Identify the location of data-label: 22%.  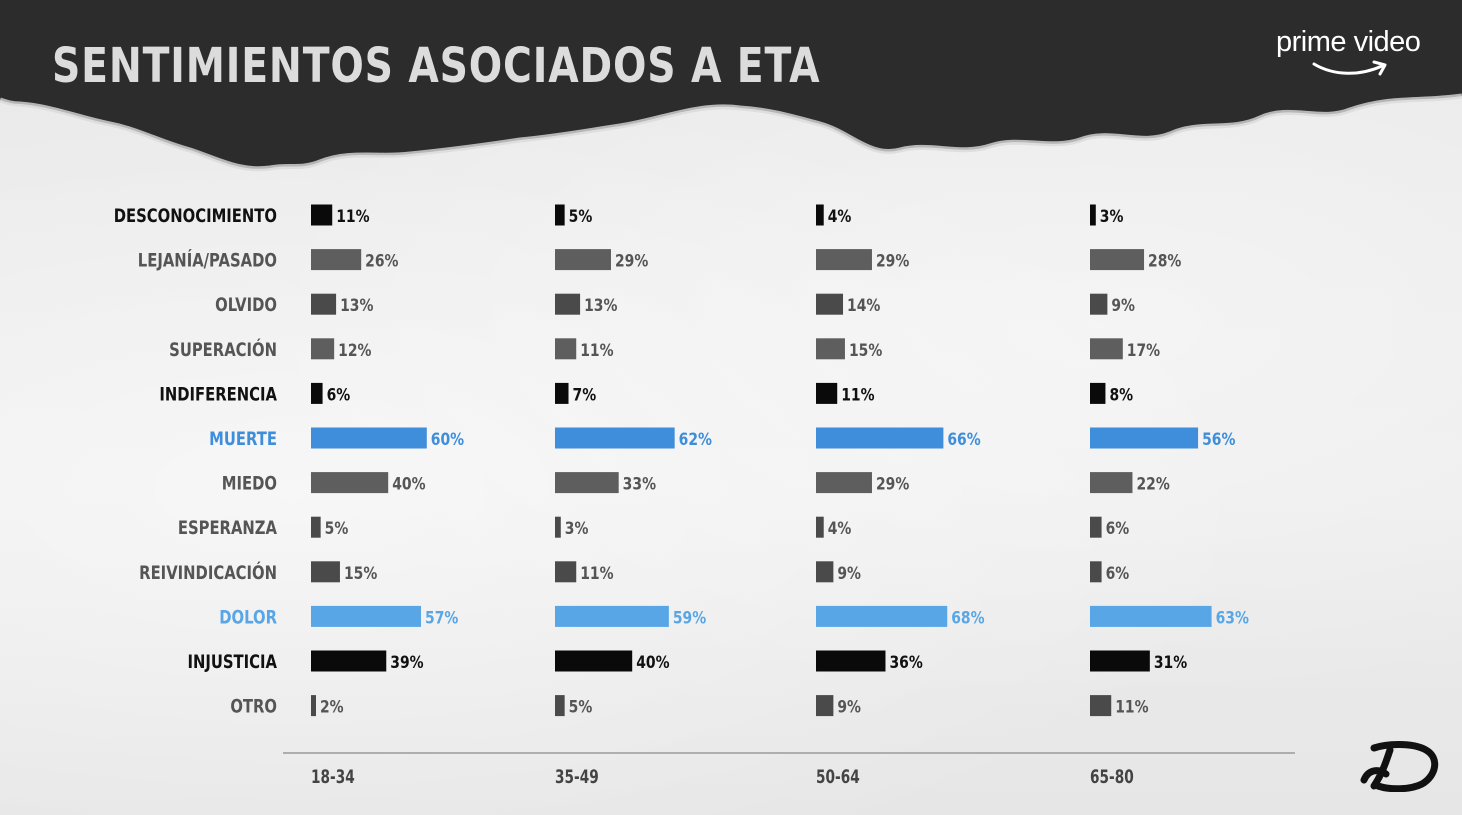
(1153, 484).